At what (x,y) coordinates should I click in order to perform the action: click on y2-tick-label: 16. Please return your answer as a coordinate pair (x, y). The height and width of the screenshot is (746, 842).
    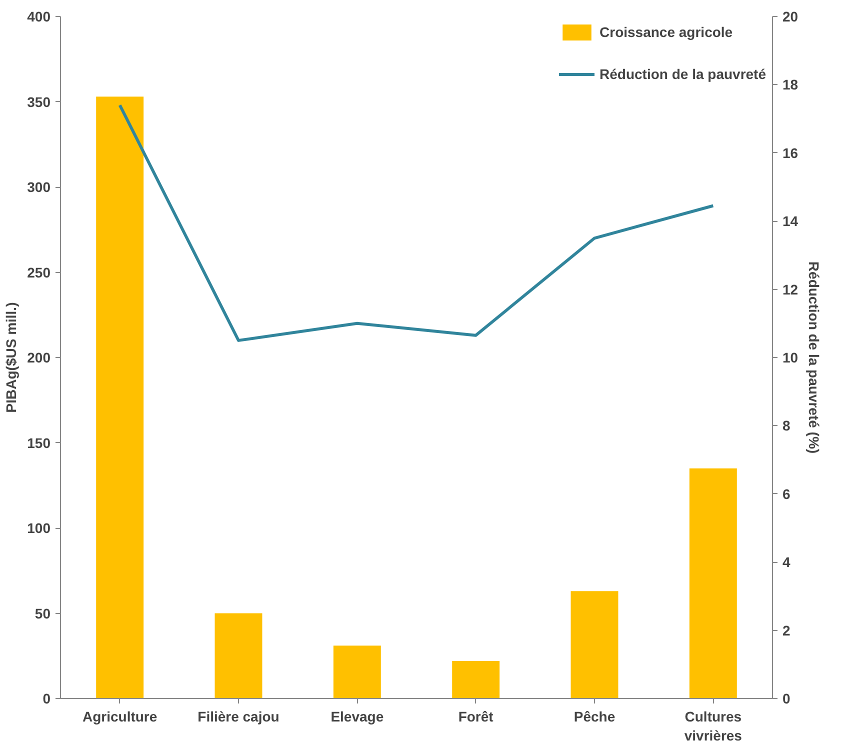
    Looking at the image, I should click on (790, 152).